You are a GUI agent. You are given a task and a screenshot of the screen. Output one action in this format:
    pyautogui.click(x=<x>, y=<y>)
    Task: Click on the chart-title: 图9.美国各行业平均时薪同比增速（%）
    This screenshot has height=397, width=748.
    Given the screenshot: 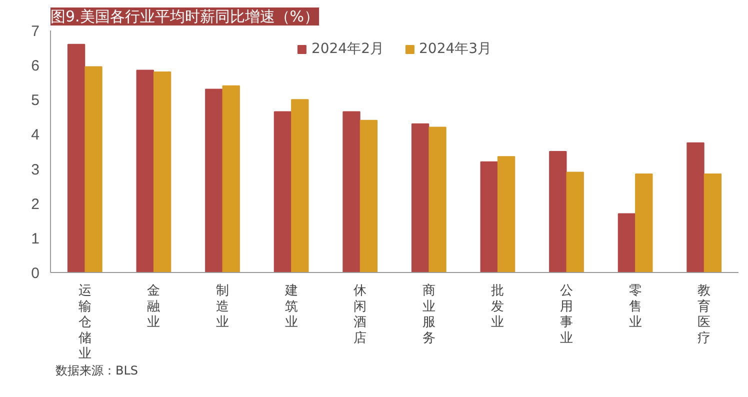 What is the action you would take?
    pyautogui.click(x=185, y=17)
    